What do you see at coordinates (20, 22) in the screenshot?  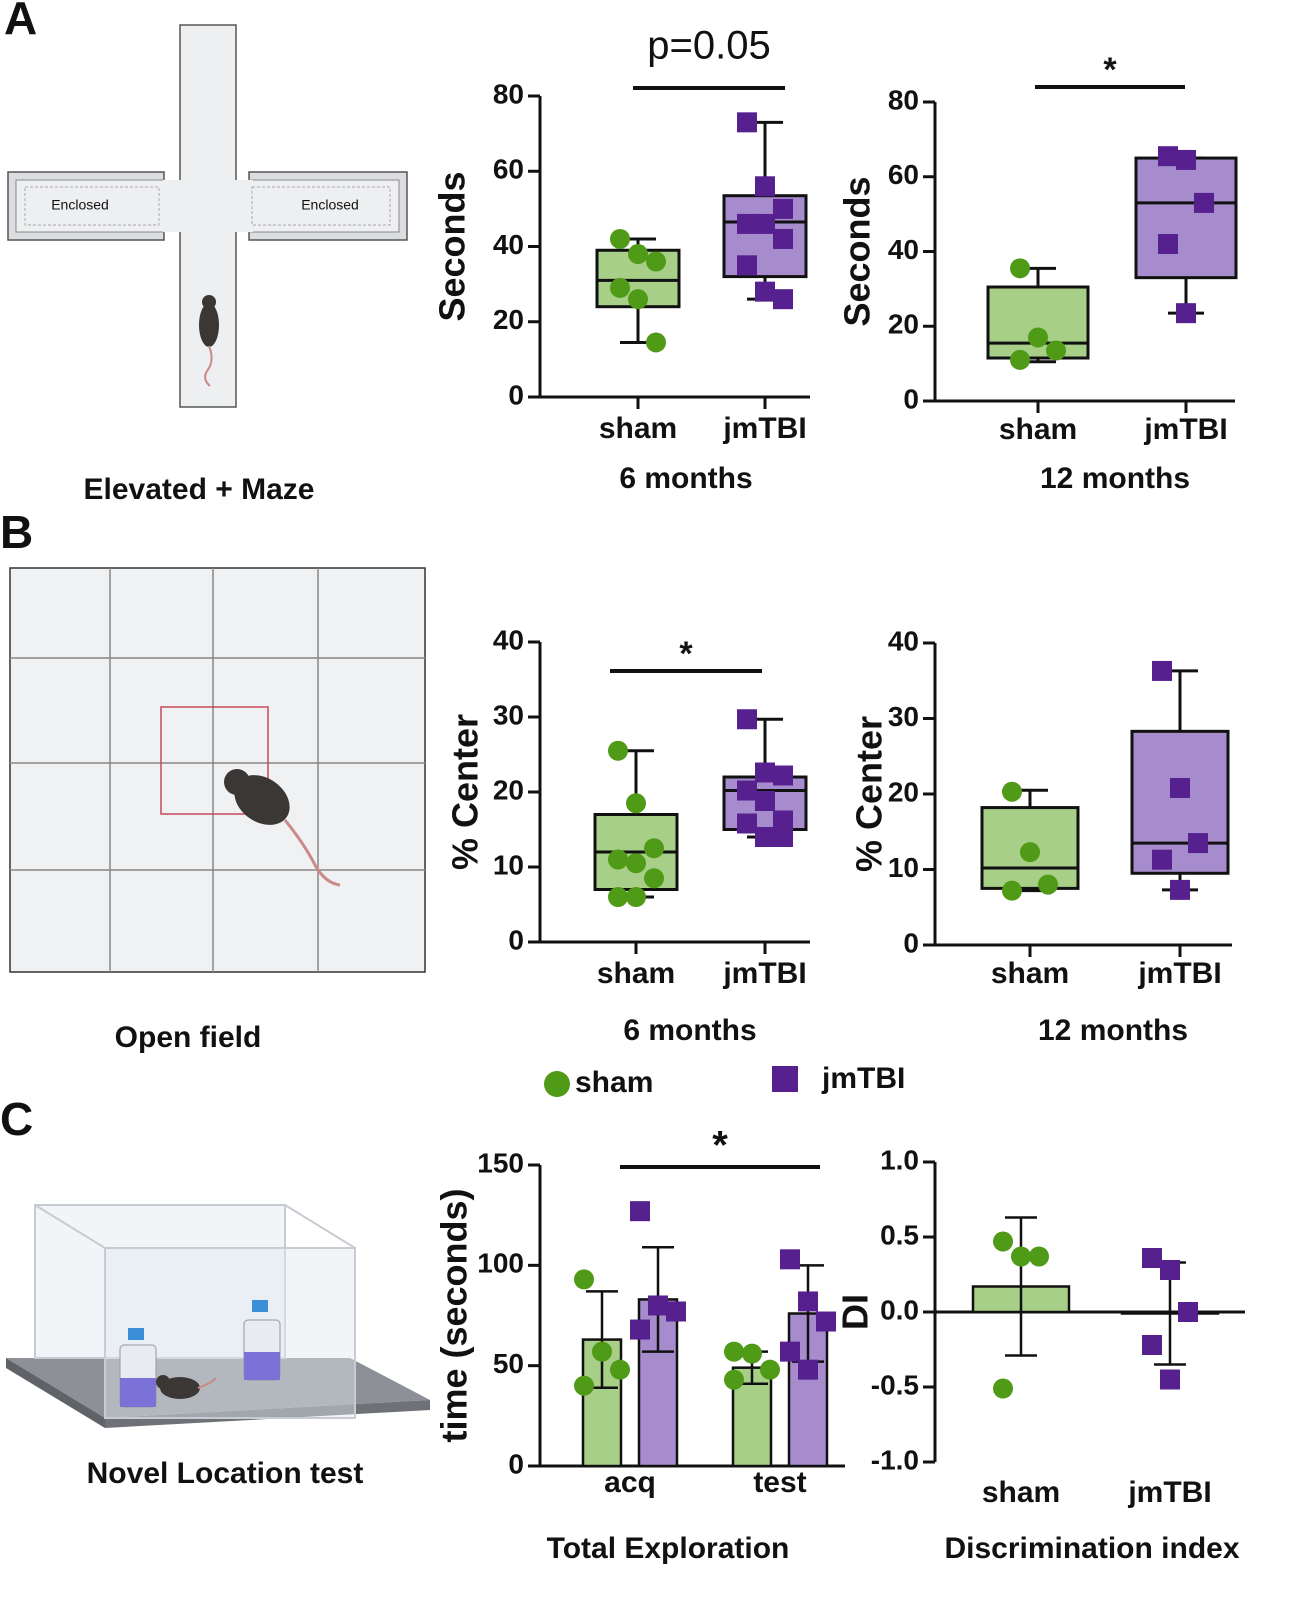 I see `panel-letter: A` at bounding box center [20, 22].